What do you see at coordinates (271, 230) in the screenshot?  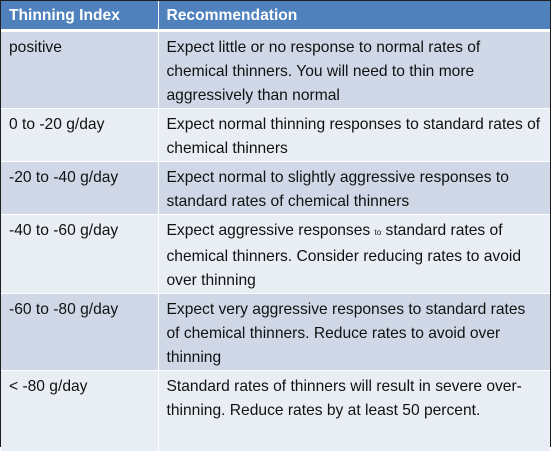 I see `recommendation-text-pre: Expect aggressive responses` at bounding box center [271, 230].